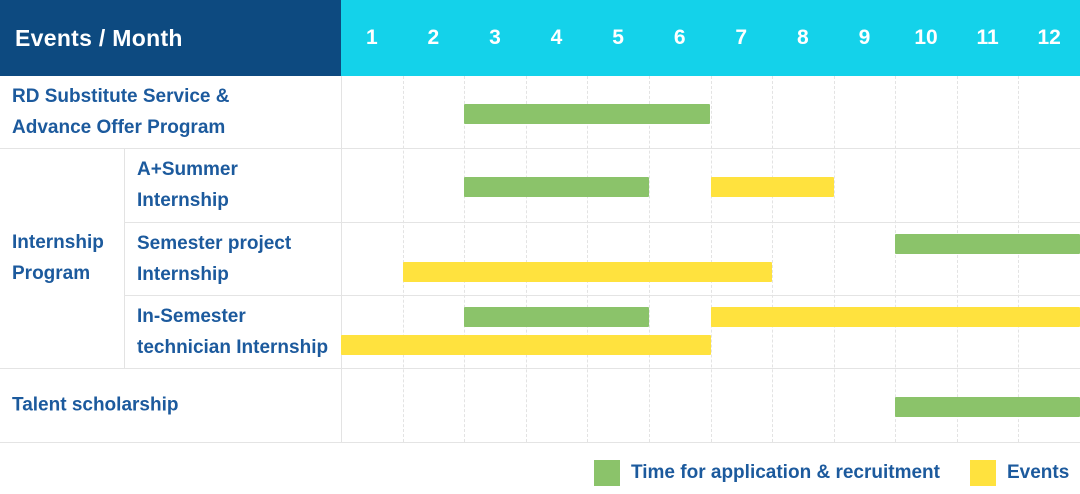 Image resolution: width=1080 pixels, height=494 pixels. Describe the element at coordinates (433, 37) in the screenshot. I see `month-tick-label: 2` at that location.